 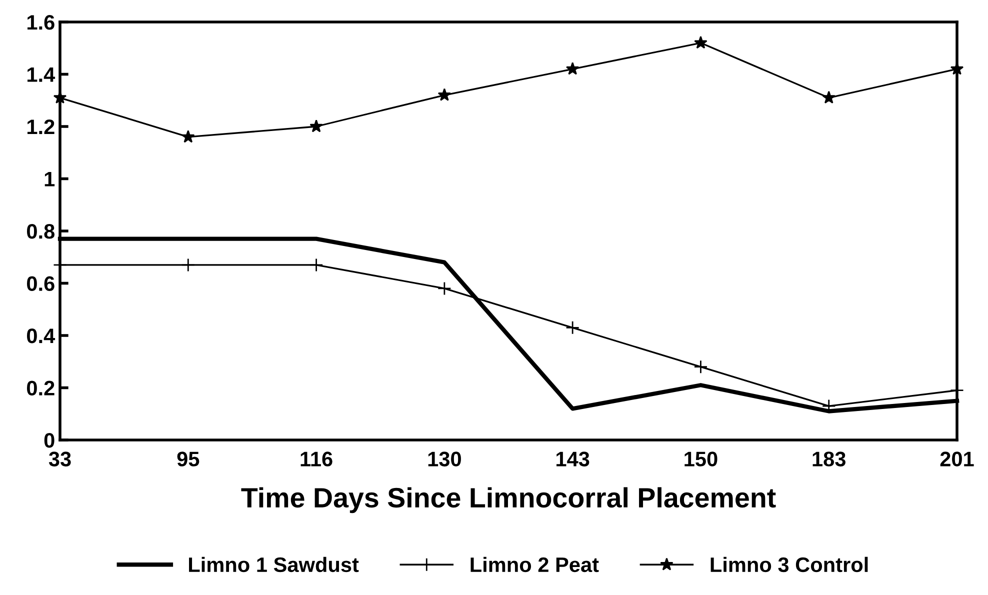 What do you see at coordinates (59, 459) in the screenshot?
I see `x-tick-label: 33` at bounding box center [59, 459].